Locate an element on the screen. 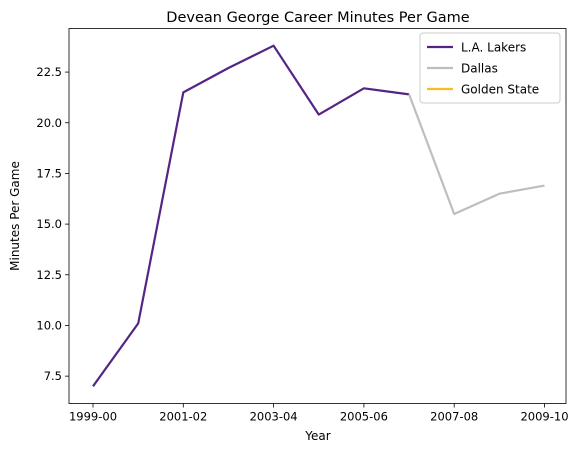  x-tick-label: 2003-04 is located at coordinates (274, 417).